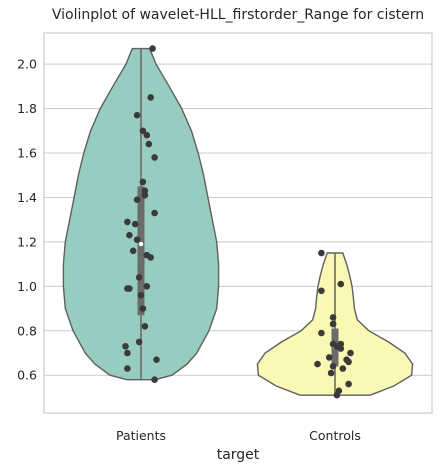 This screenshot has width=445, height=473. I want to click on y-axis-ticks: 0.6 0.8 1.0 1.2 1.4 1.6 1.8 2.0, so click(27, 220).